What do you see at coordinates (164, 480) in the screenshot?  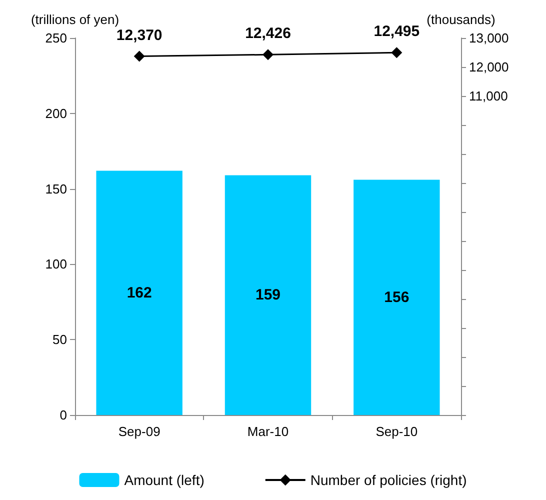 I see `legend-label: Amount (left)` at bounding box center [164, 480].